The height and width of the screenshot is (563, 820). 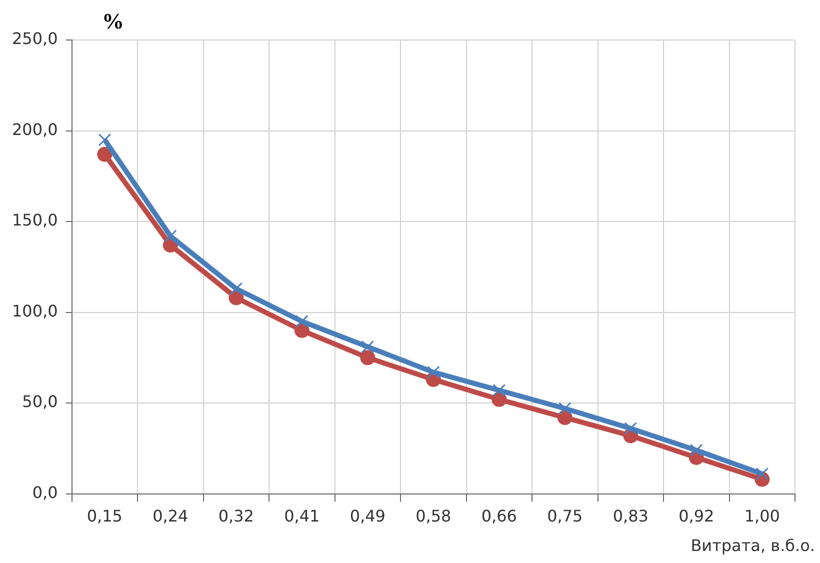 I want to click on x-tick-label: 0,24, so click(x=170, y=516).